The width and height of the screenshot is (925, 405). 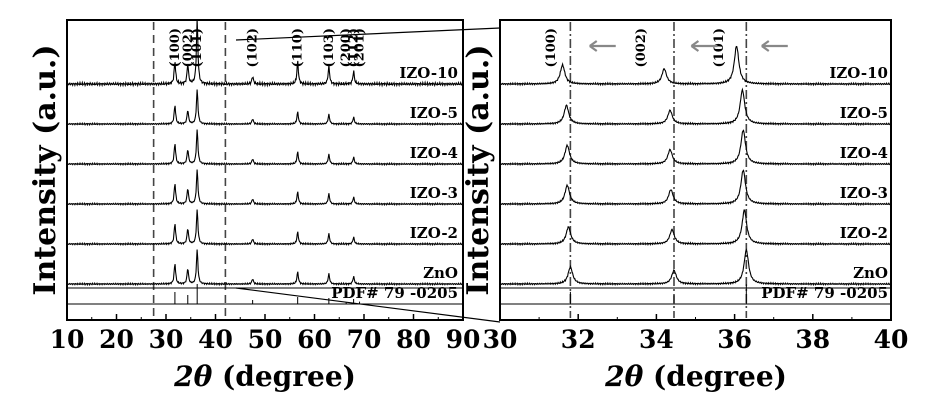 I want to click on left-x-axis-symbol: 2θ, so click(x=192, y=376).